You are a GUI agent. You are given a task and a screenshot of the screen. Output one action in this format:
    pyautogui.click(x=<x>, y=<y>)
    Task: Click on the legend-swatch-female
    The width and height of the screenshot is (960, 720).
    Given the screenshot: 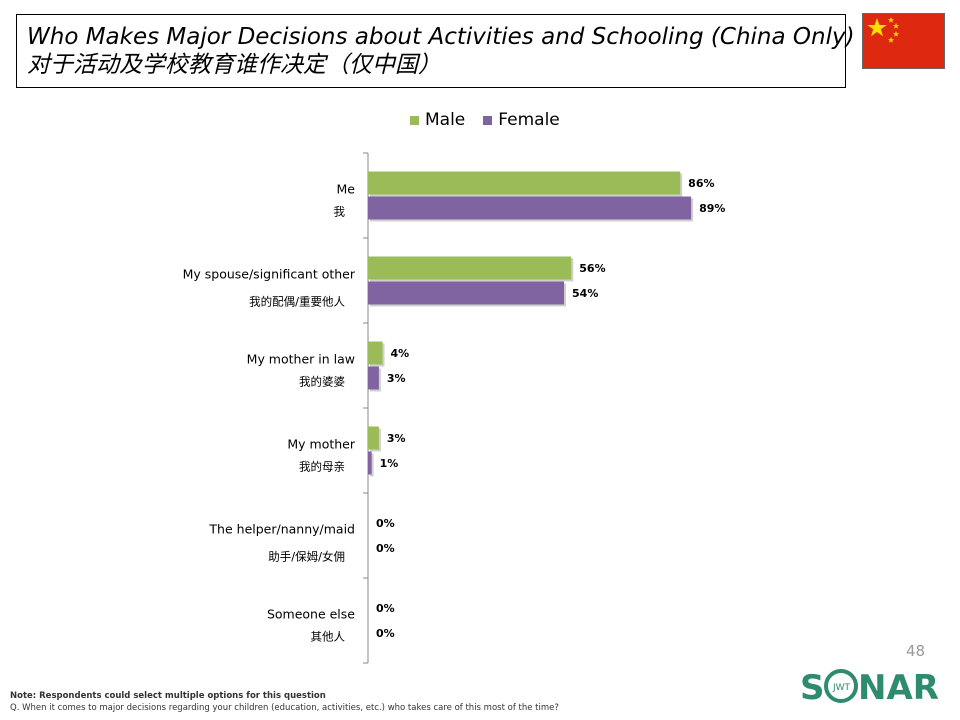 What is the action you would take?
    pyautogui.click(x=488, y=120)
    